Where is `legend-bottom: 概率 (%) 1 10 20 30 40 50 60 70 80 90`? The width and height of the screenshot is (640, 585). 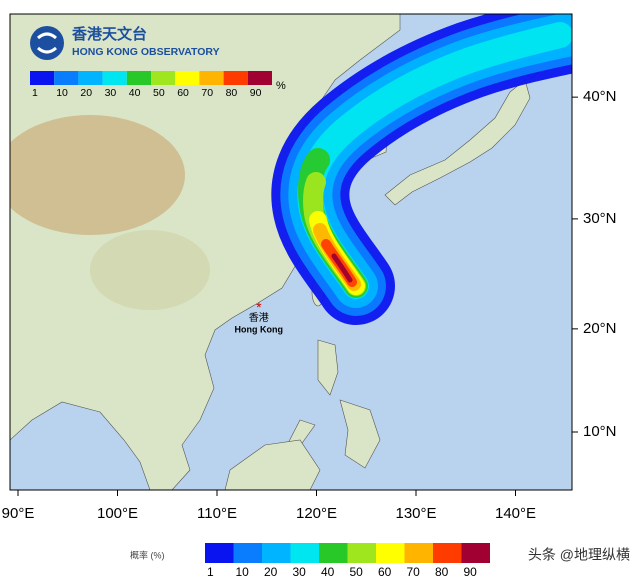 legend-bottom: 概率 (%) 1 10 20 30 40 50 60 70 80 90 is located at coordinates (310, 561).